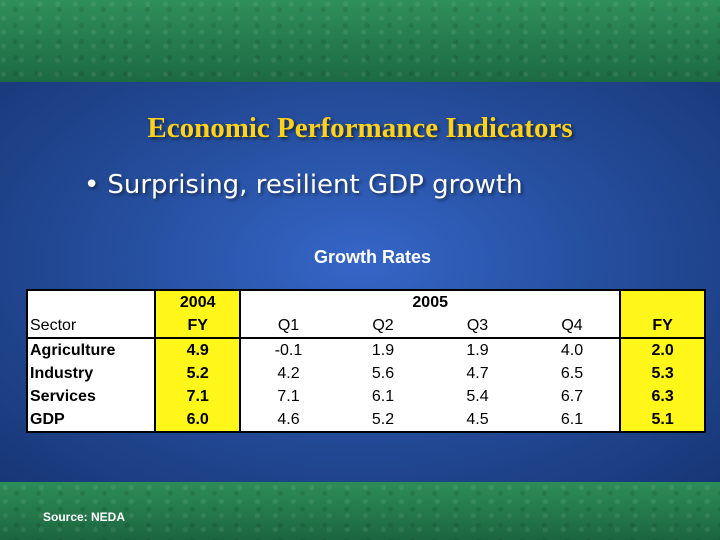 This screenshot has height=540, width=720. Describe the element at coordinates (315, 185) in the screenshot. I see `bullet-text: Surprising, resilient GDP growth` at that location.